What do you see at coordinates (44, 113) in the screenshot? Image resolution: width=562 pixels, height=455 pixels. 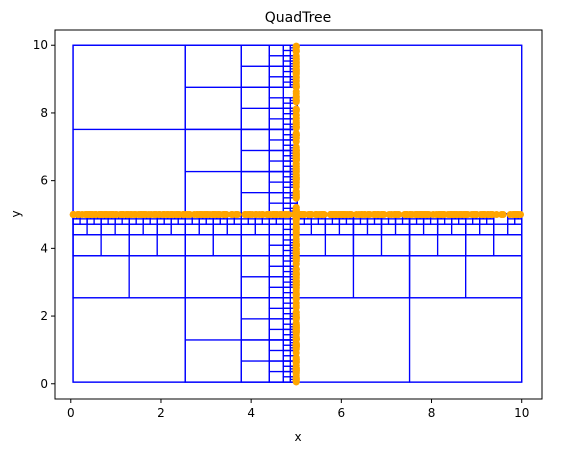 I see `y-tick-label: 8` at bounding box center [44, 113].